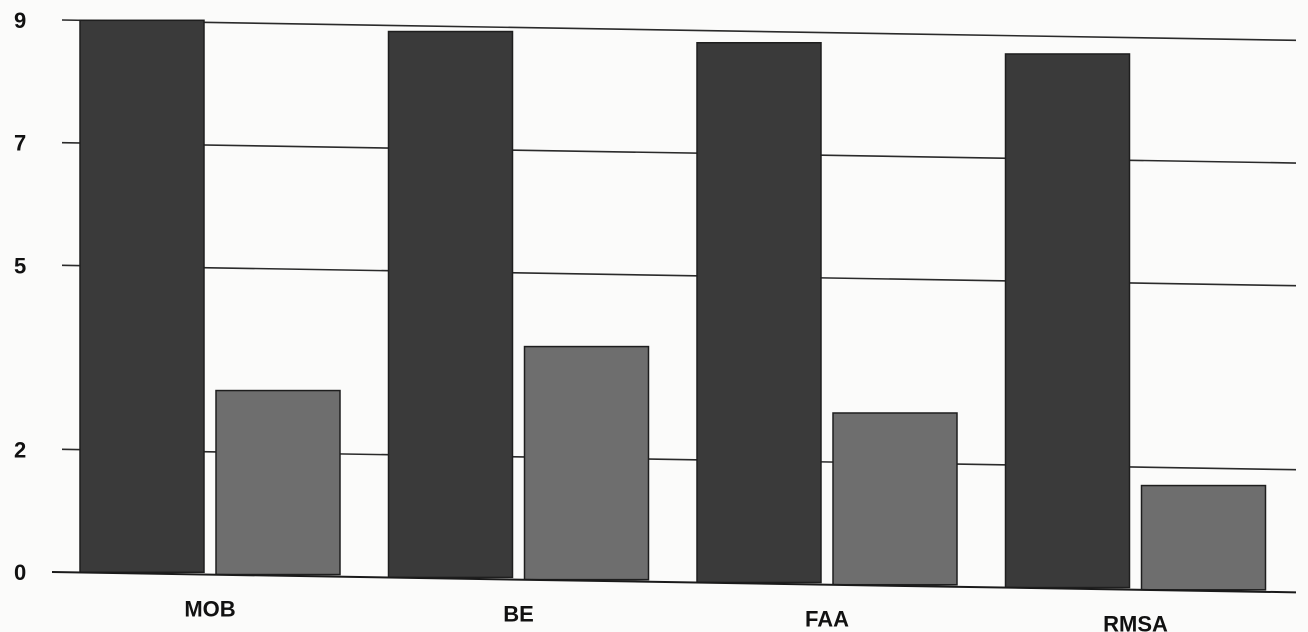 This screenshot has height=632, width=1308. What do you see at coordinates (209, 608) in the screenshot?
I see `x-tick-label-mob: MOB` at bounding box center [209, 608].